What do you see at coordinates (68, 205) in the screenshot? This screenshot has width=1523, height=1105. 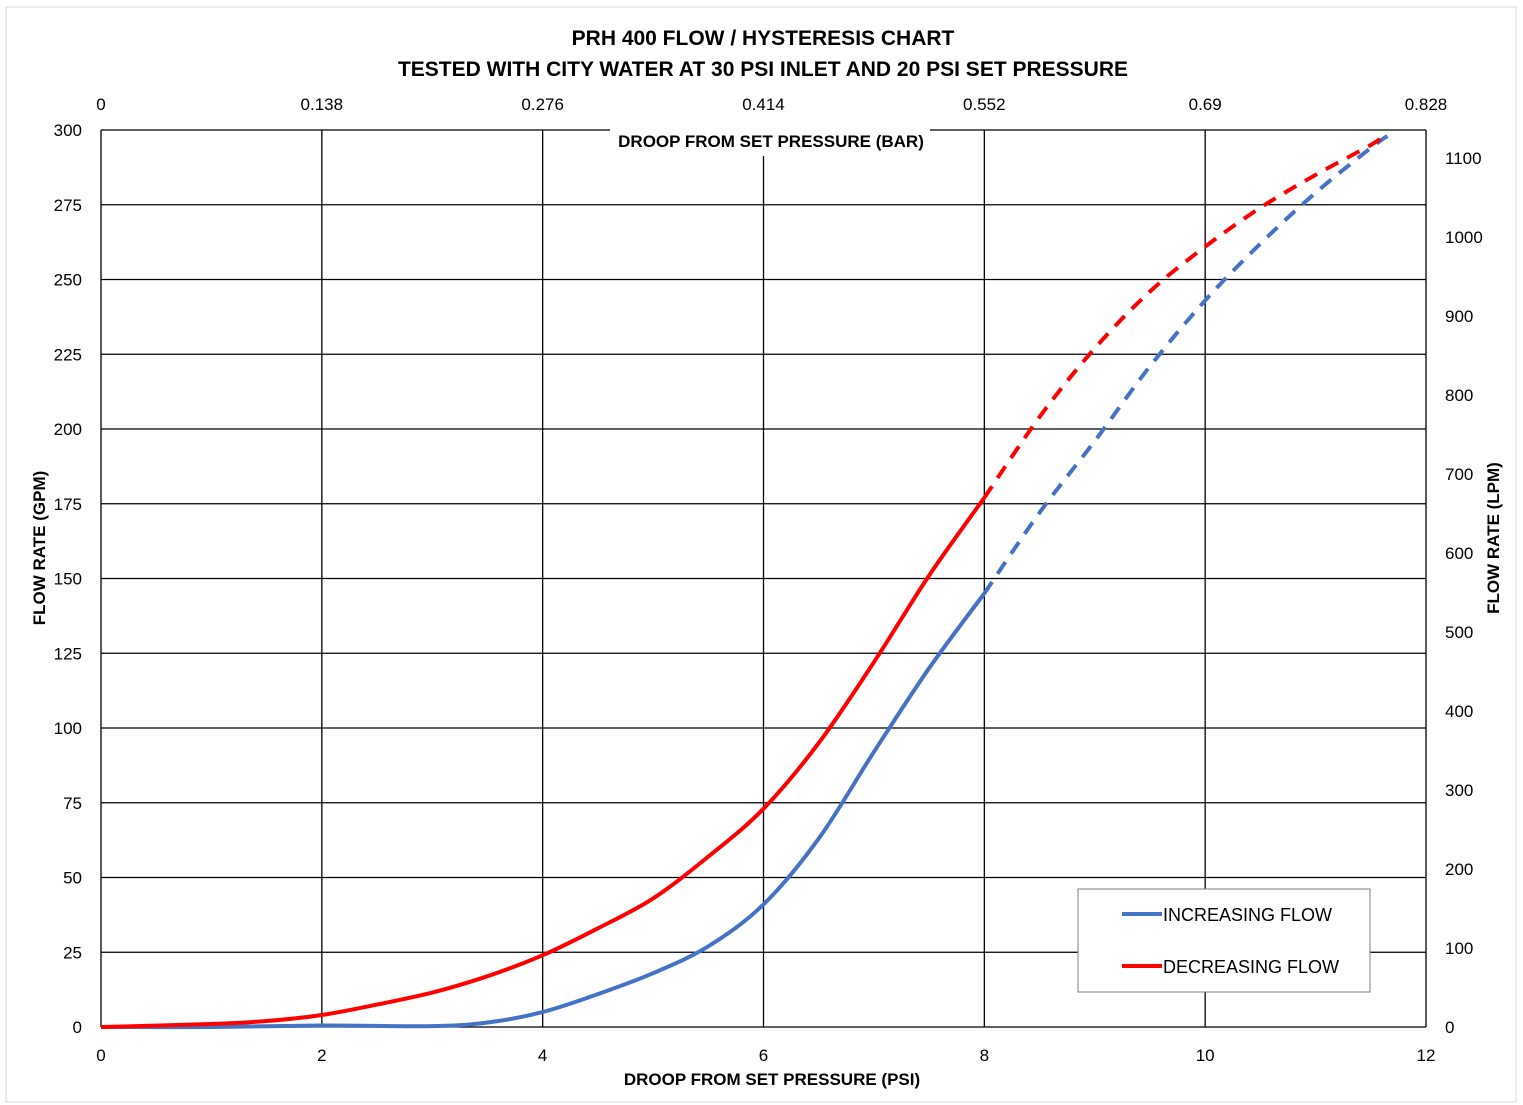 I see `y-tick-label-11: 275` at bounding box center [68, 205].